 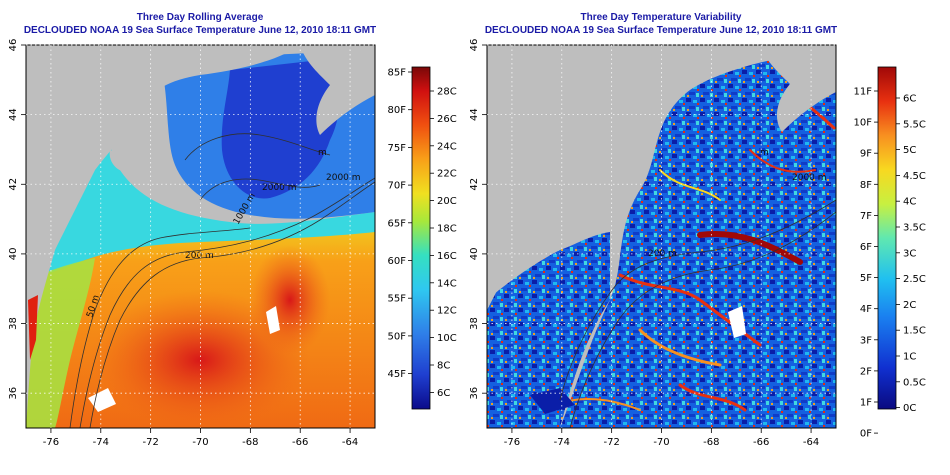 I want to click on right-colorbar-c-label-3: 4.5C, so click(x=914, y=176).